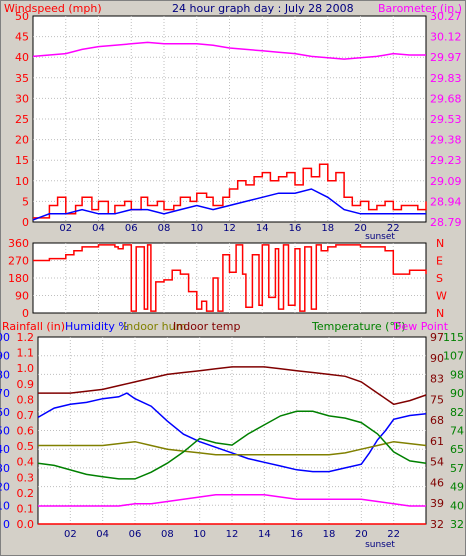 This screenshot has width=466, height=556. What do you see at coordinates (457, 487) in the screenshot?
I see `temperature-tick-label: 49` at bounding box center [457, 487].